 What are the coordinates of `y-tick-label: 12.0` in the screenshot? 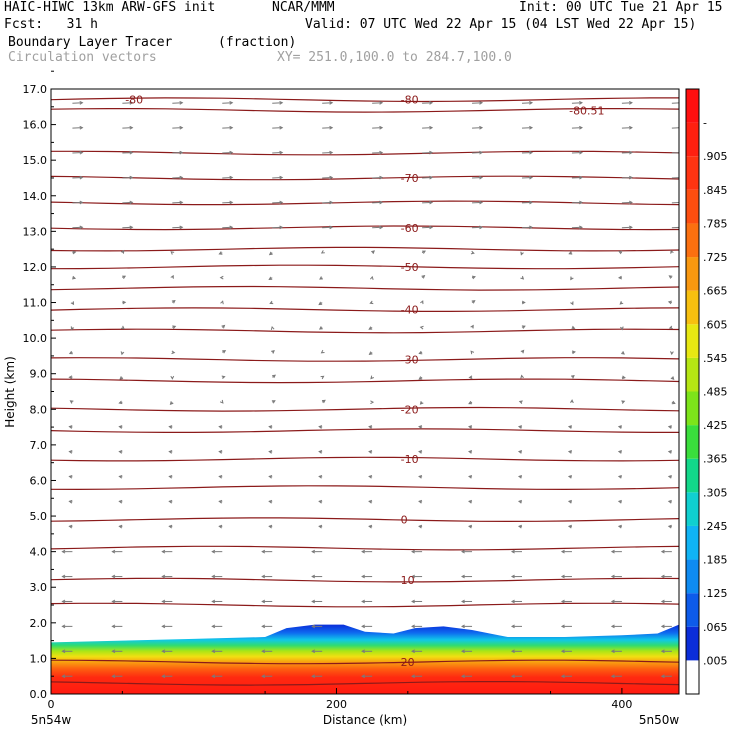 It's located at (35, 267).